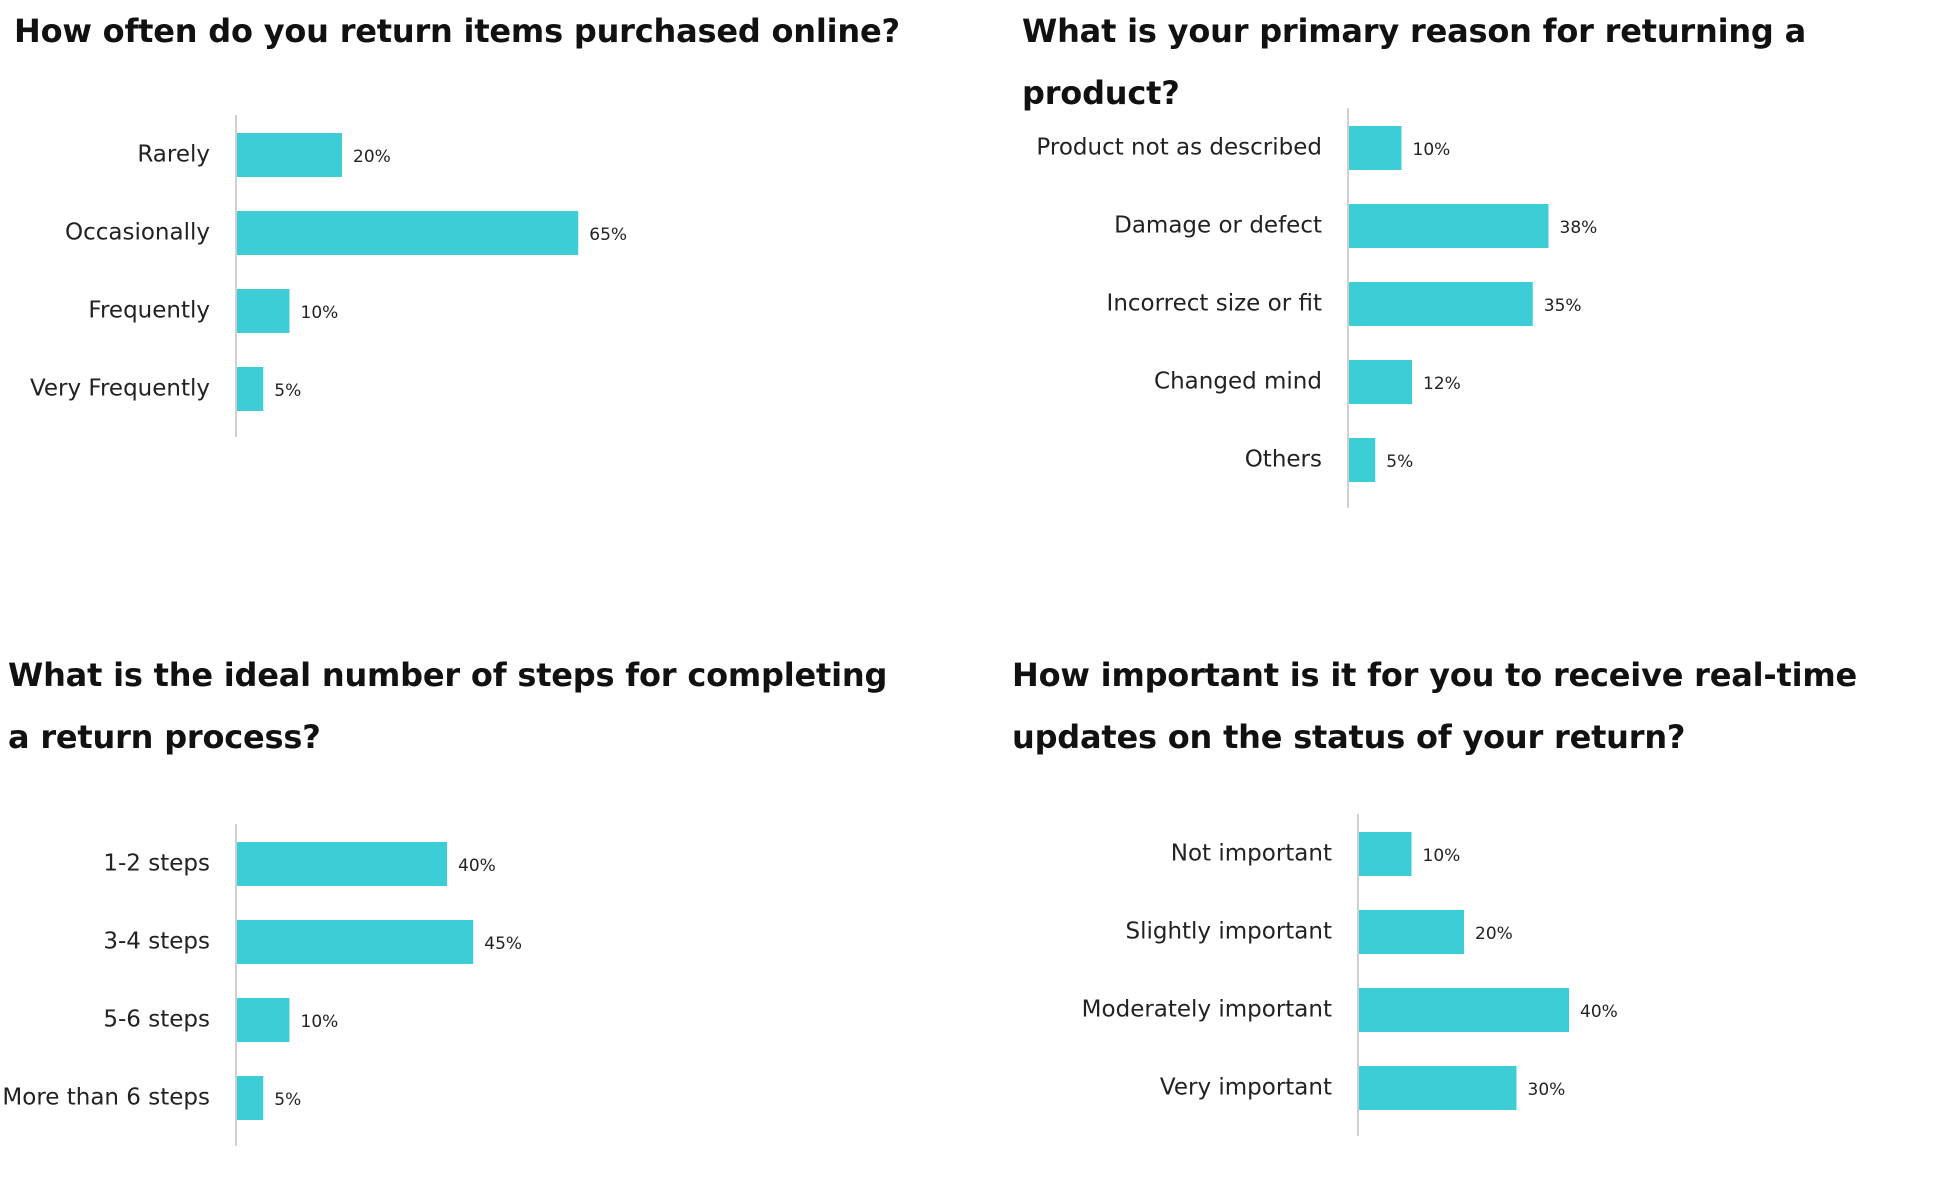 This screenshot has width=1941, height=1178. I want to click on data-label: 38%, so click(1579, 228).